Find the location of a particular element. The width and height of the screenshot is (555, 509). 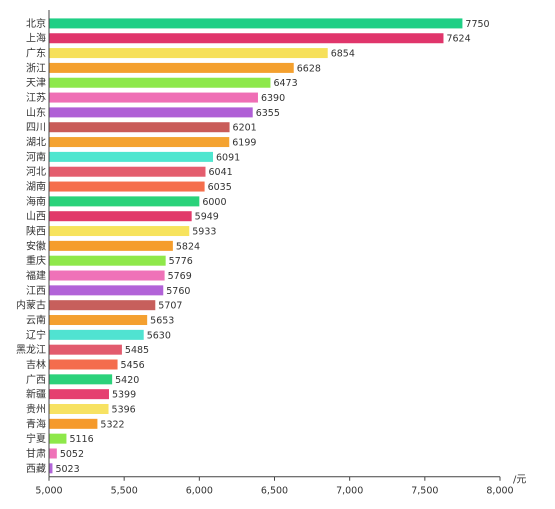

category-label: 山东 is located at coordinates (36, 112).